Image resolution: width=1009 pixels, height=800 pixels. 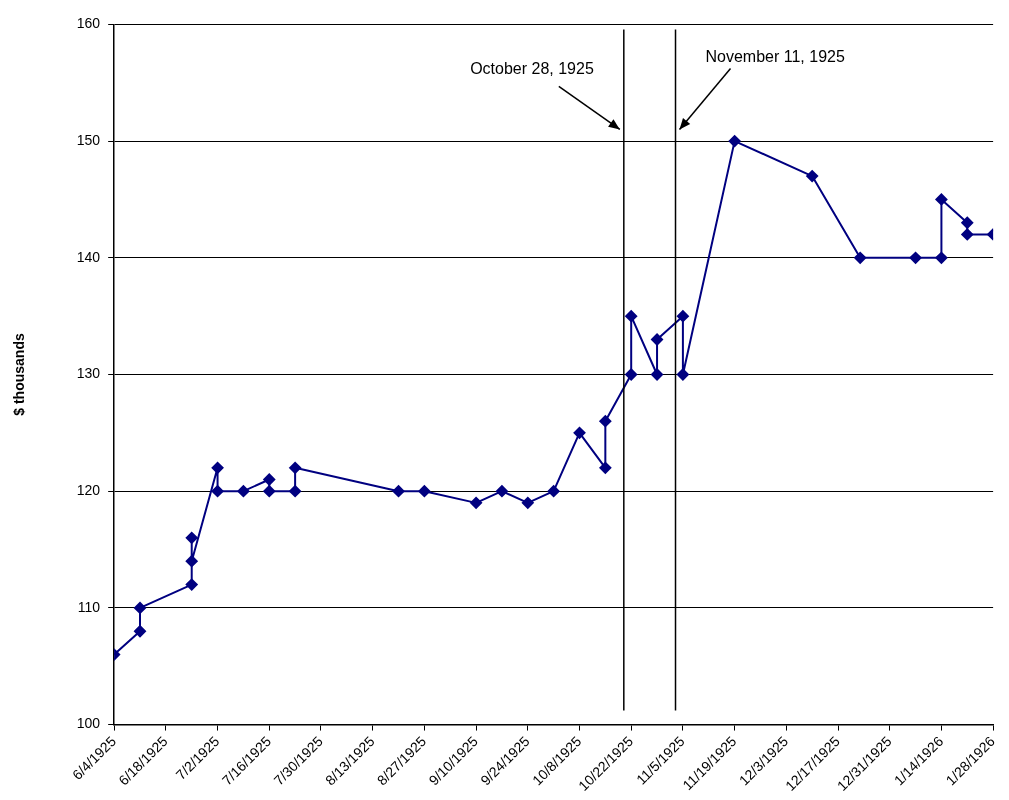 What do you see at coordinates (89, 606) in the screenshot?
I see `y-tick-label: 110` at bounding box center [89, 606].